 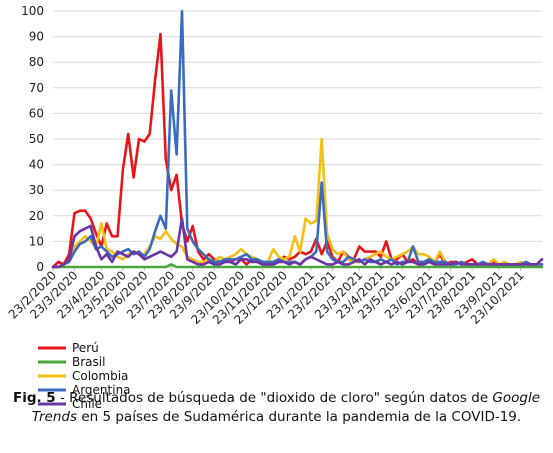 What do you see at coordinates (34, 398) in the screenshot?
I see `figure-label: Fig. 5` at bounding box center [34, 398].